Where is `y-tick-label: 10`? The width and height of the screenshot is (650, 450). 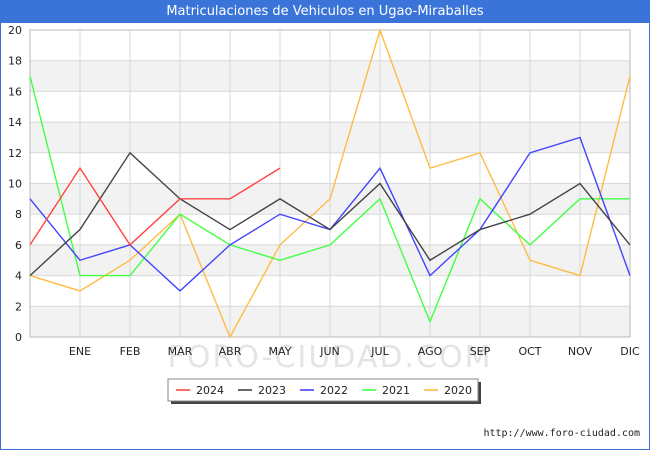 y-tick-label: 10 is located at coordinates (15, 184).